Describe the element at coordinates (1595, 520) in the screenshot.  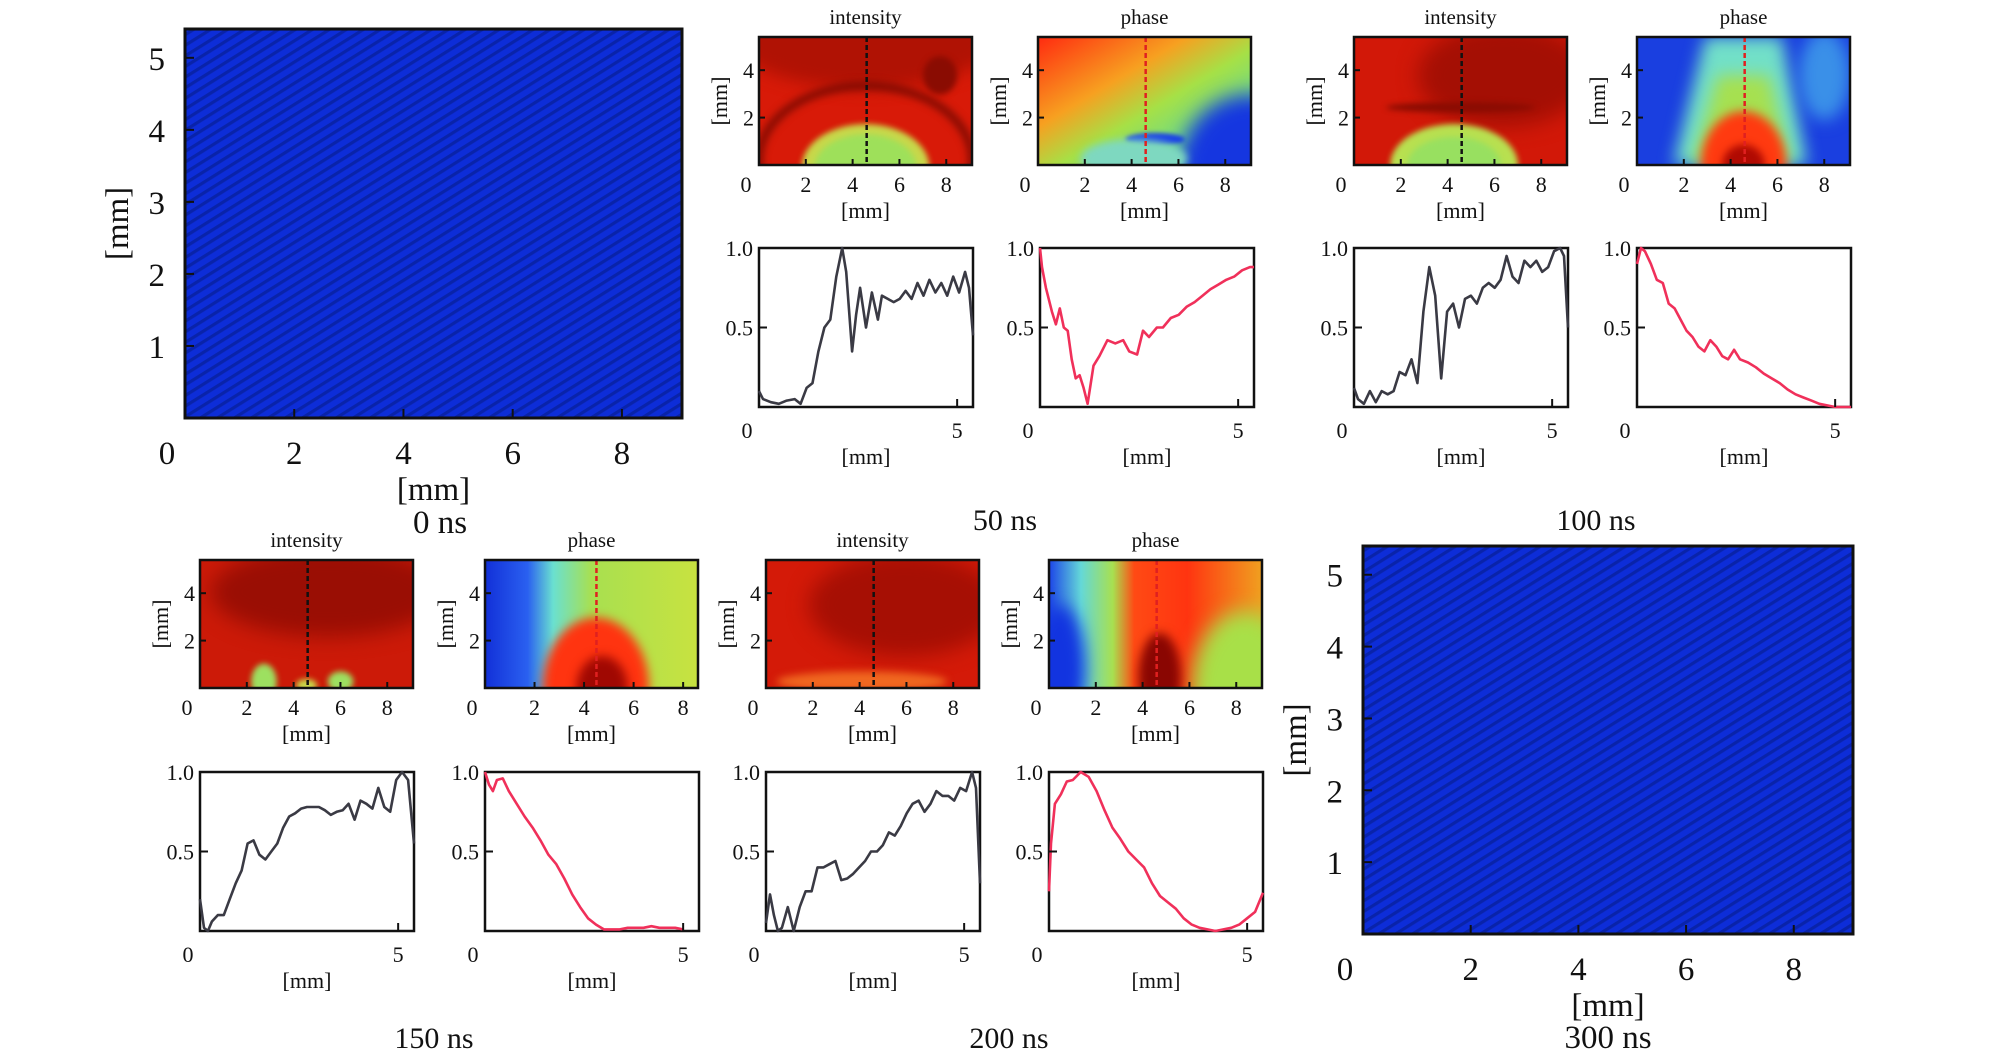
I see `panel-time-label: 100 ns` at that location.